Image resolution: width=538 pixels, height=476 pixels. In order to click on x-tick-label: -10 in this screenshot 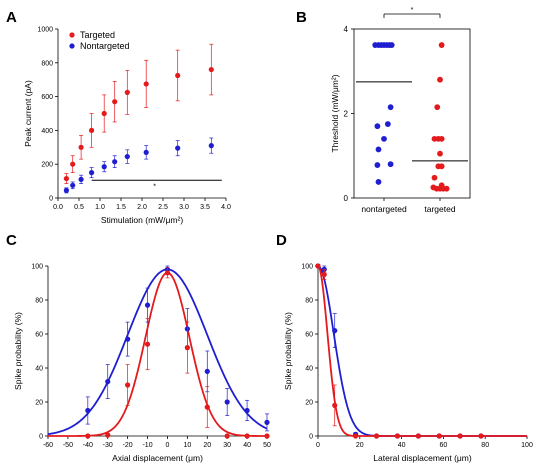, I will do `click(147, 445)`.